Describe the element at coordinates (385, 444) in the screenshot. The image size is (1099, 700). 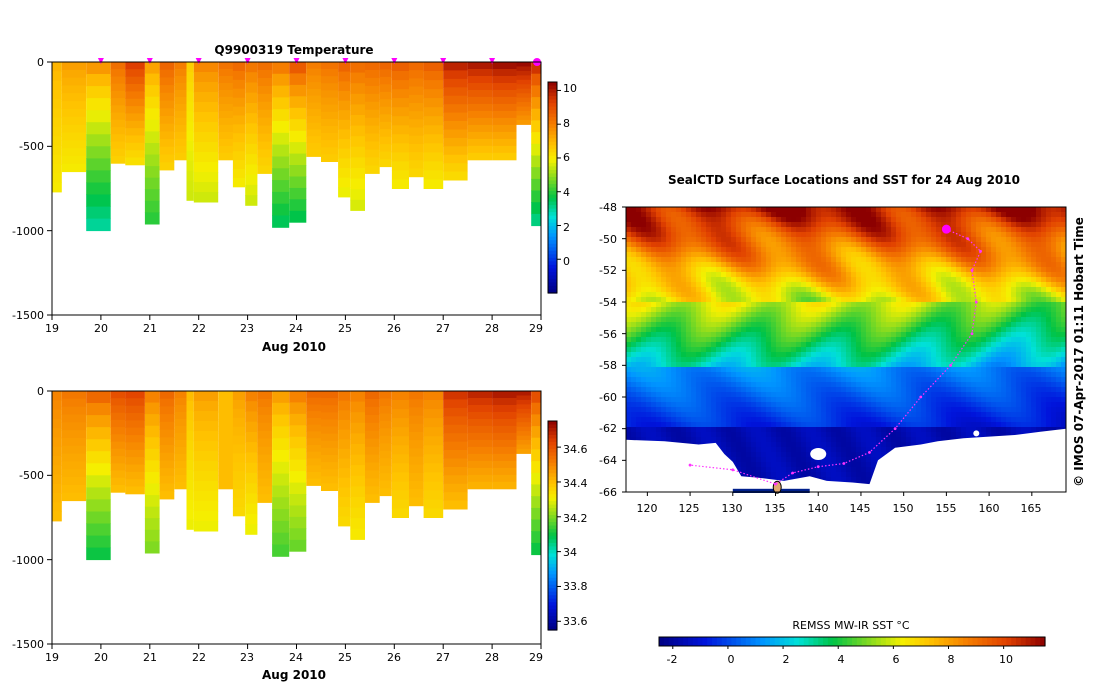
I see `section-profile` at that location.